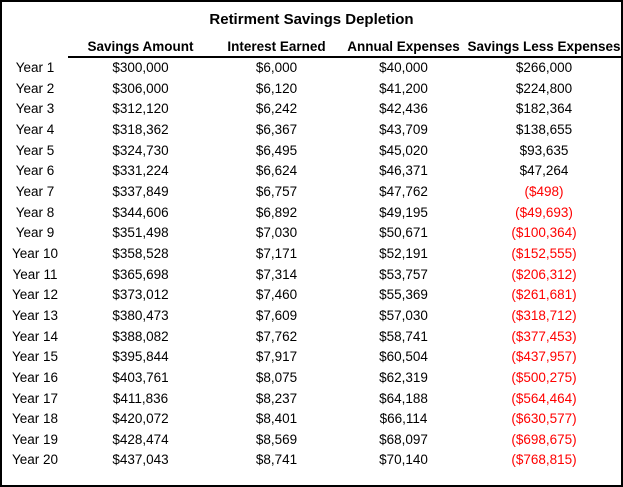  I want to click on page-title: Retirment Savings Depletion, so click(311, 19).